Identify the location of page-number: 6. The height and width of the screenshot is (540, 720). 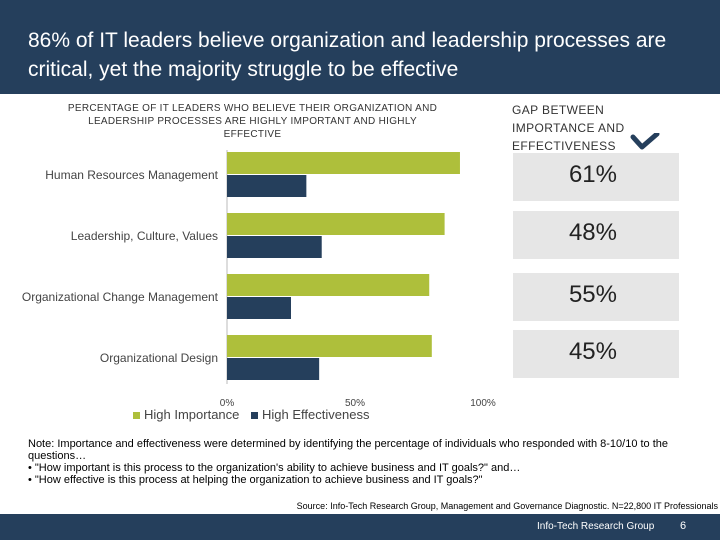
(683, 526).